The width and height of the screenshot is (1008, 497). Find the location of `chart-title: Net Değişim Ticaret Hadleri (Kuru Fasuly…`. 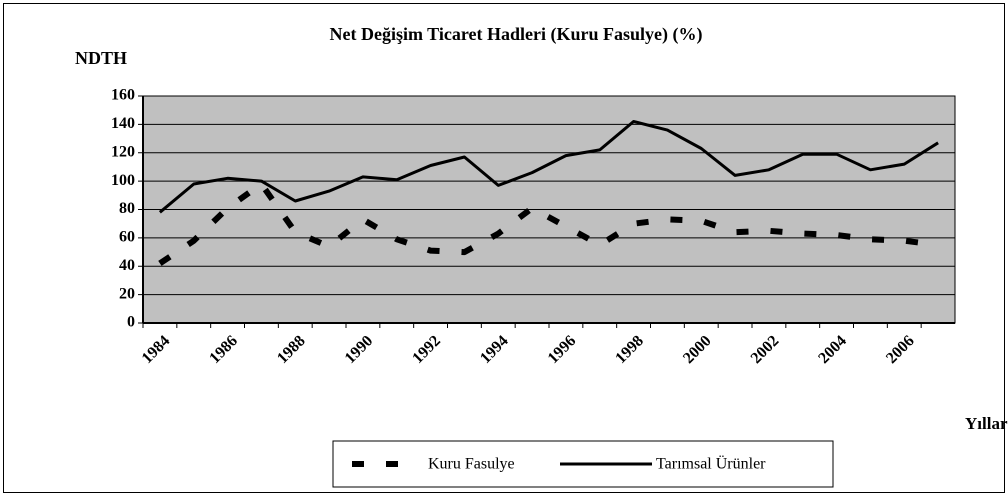

chart-title: Net Değişim Ticaret Hadleri (Kuru Fasuly… is located at coordinates (516, 34).